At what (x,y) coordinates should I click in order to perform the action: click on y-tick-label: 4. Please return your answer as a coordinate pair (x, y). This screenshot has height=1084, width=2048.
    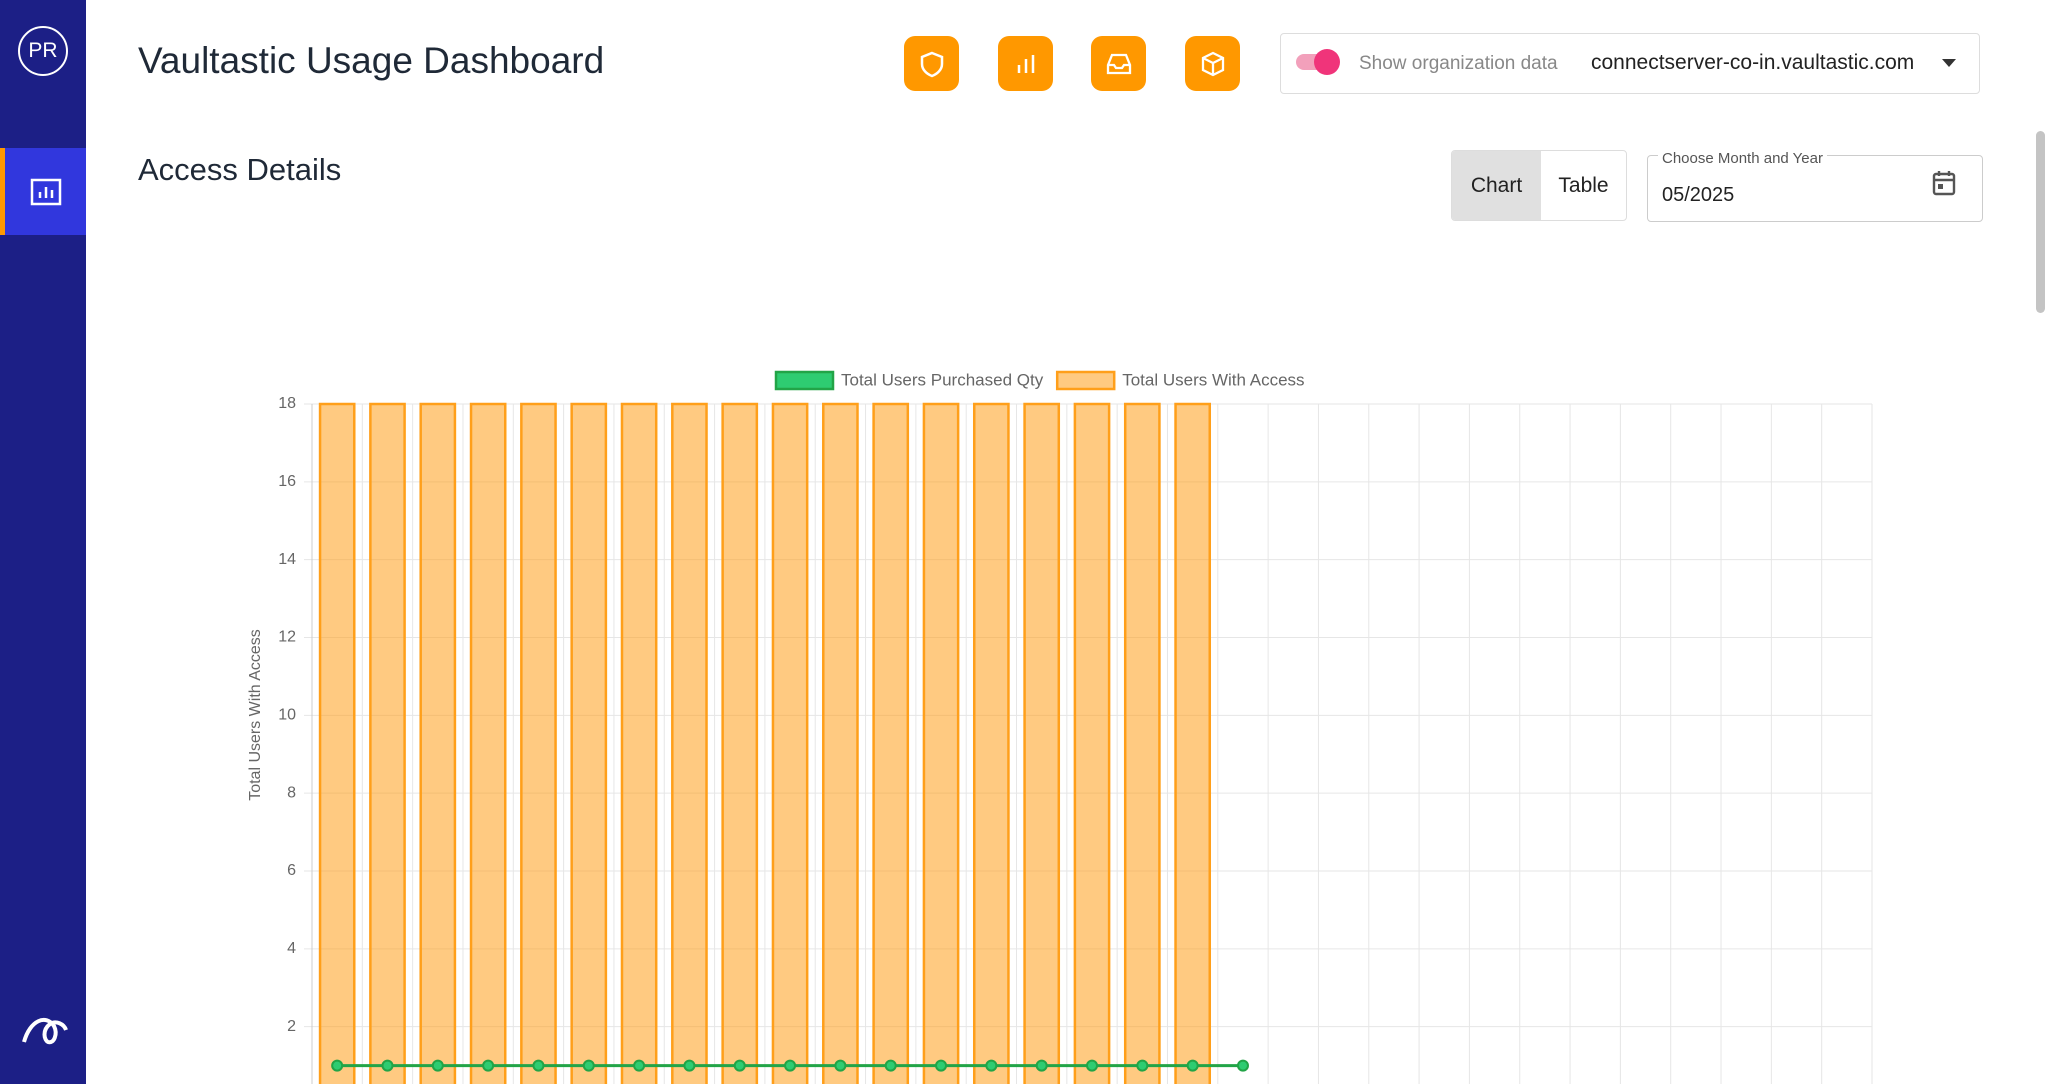
    Looking at the image, I should click on (291, 948).